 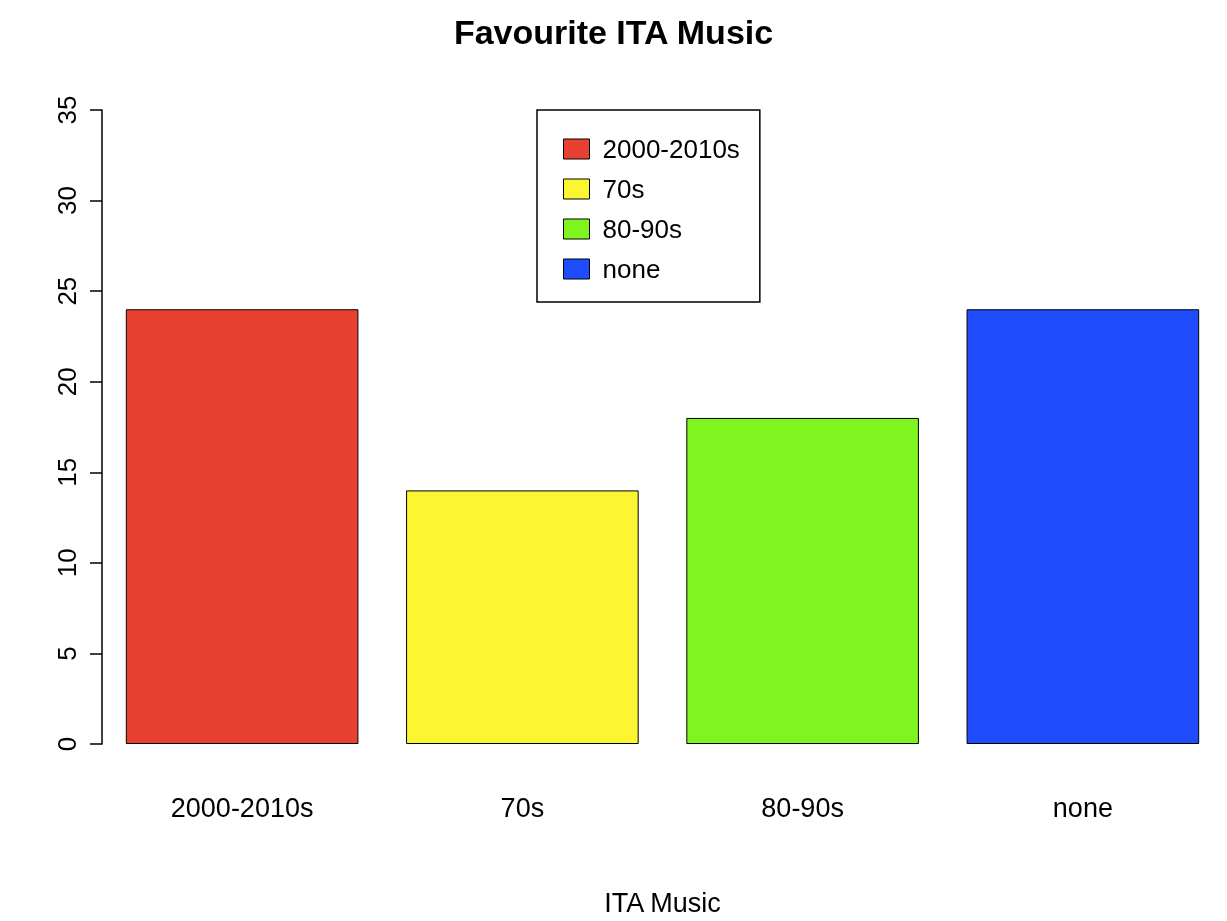 What do you see at coordinates (67, 653) in the screenshot?
I see `y-tick-label: 5` at bounding box center [67, 653].